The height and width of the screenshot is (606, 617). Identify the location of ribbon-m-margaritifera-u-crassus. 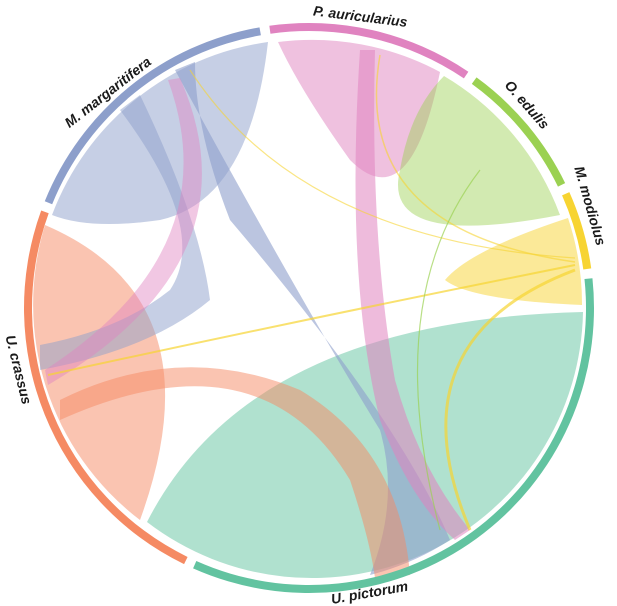
(125, 232).